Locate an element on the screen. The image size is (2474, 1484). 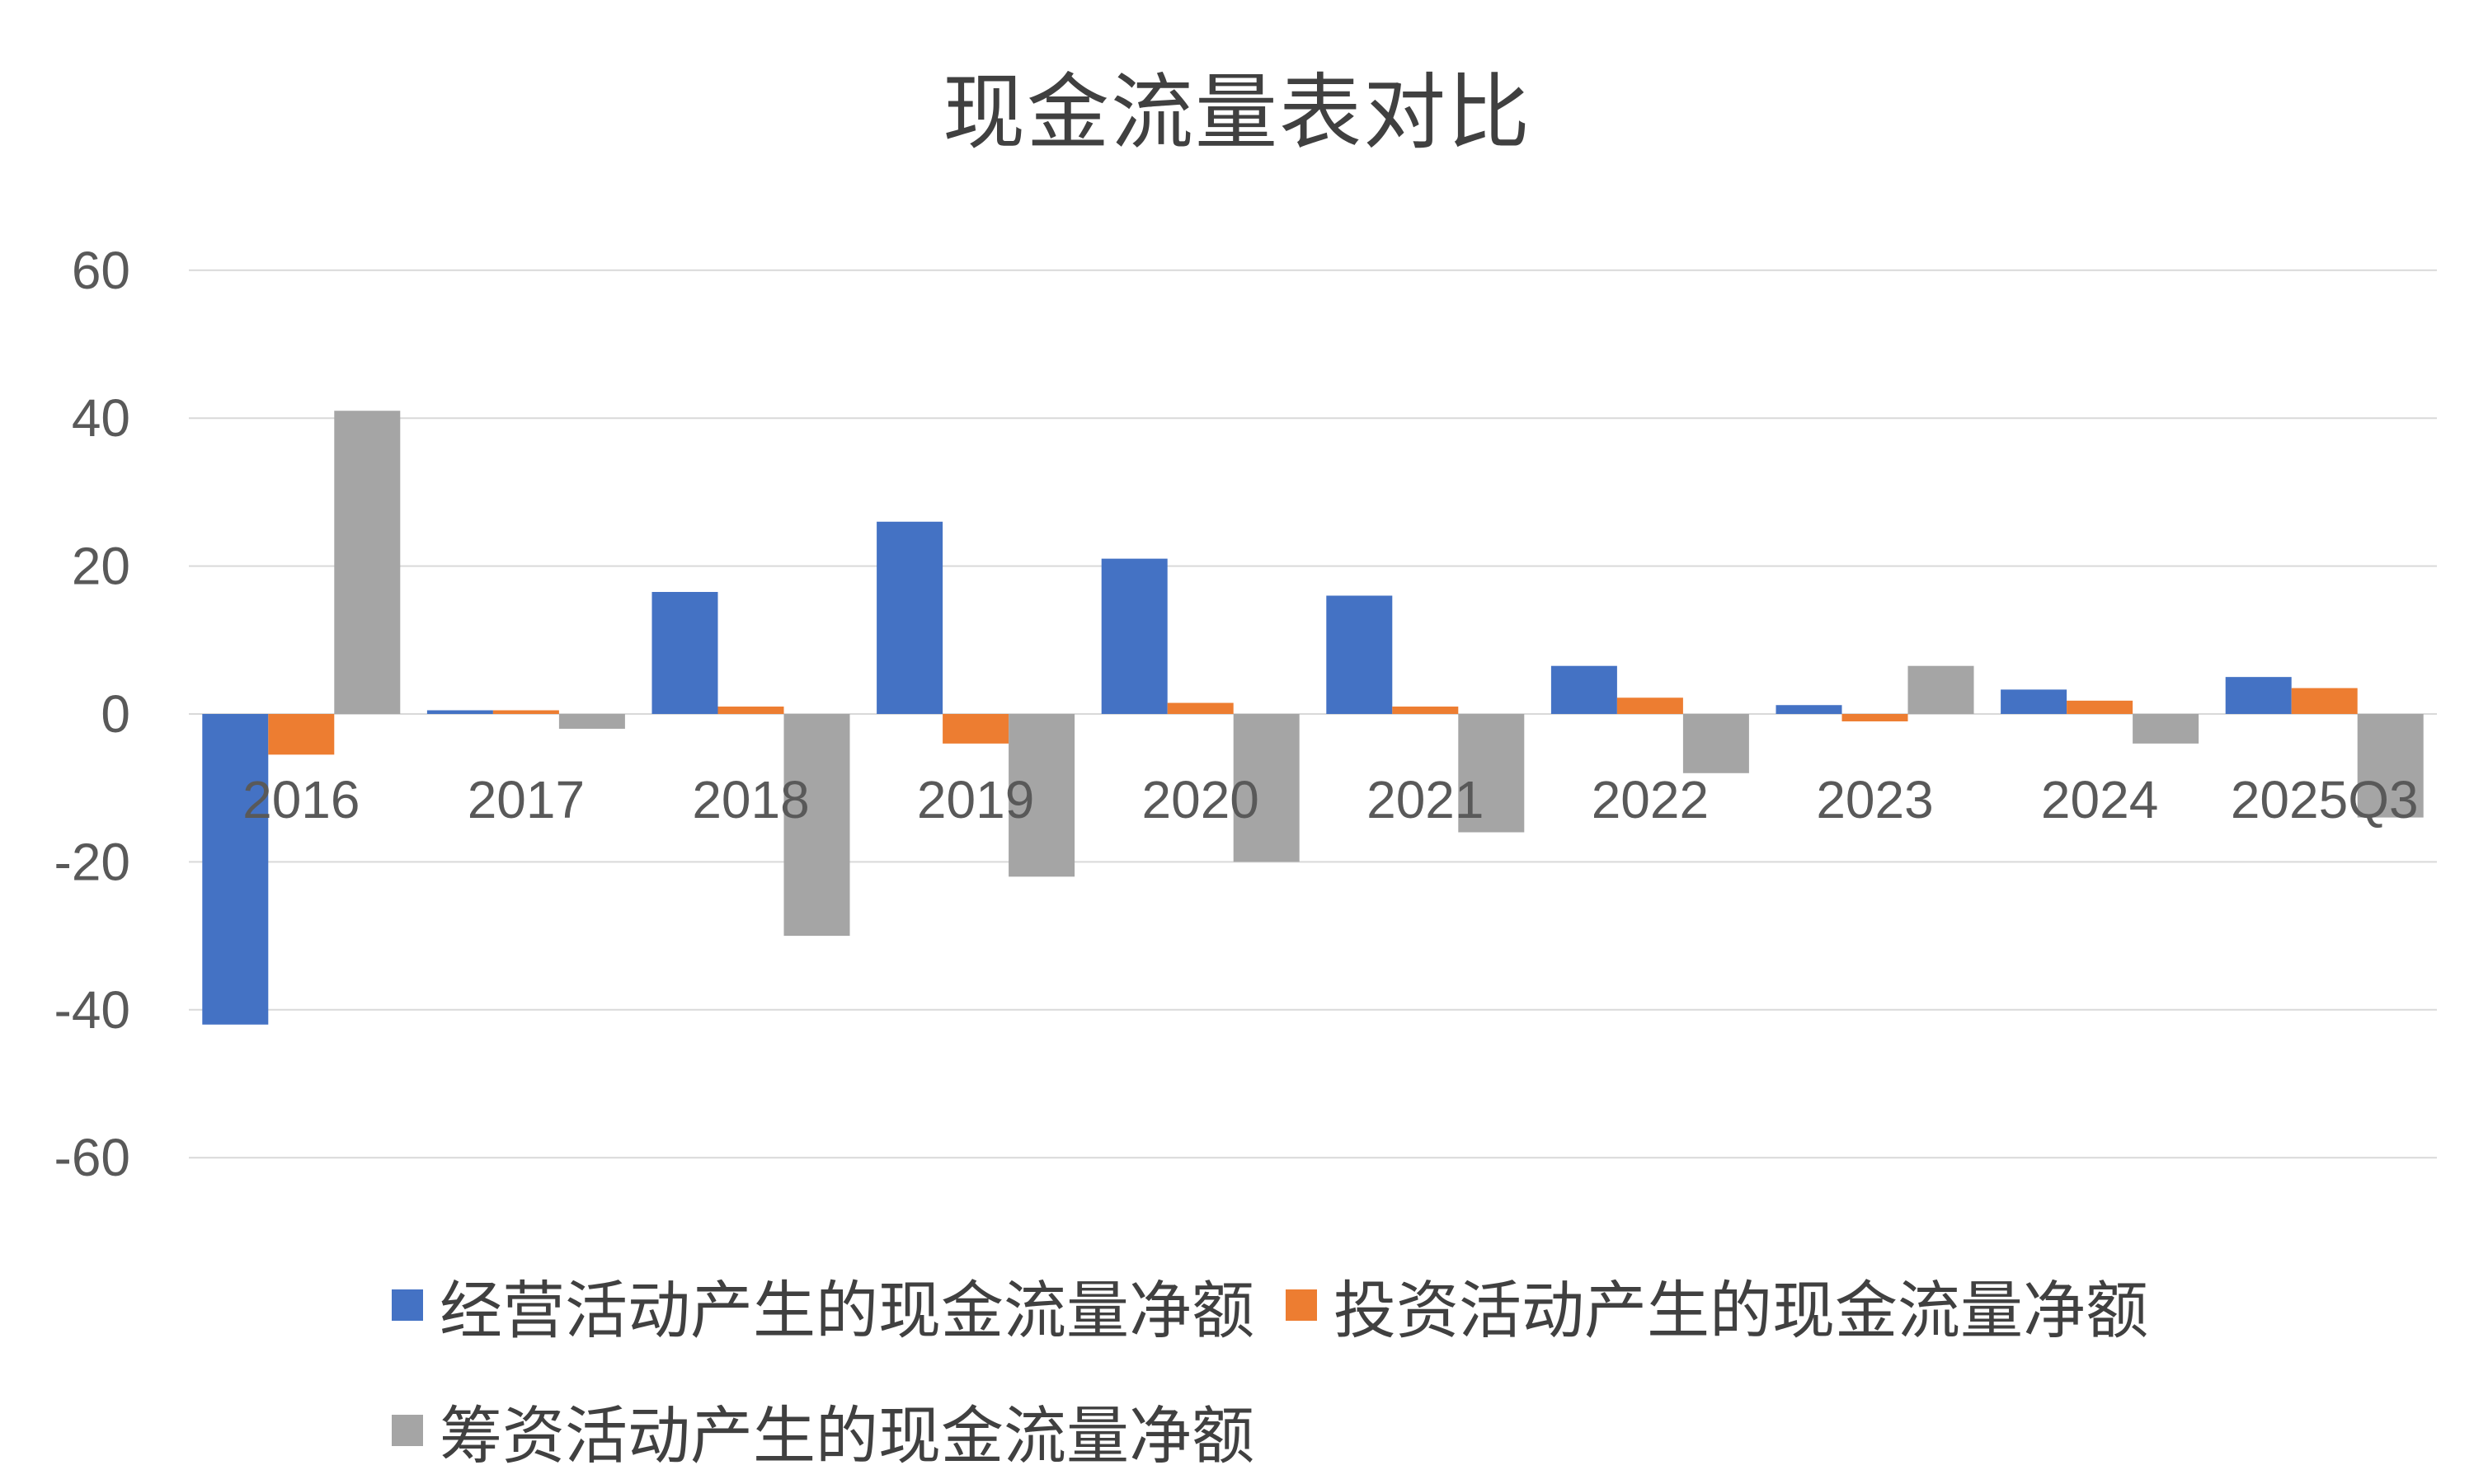
x-category-label-2019: 2019 is located at coordinates (975, 799).